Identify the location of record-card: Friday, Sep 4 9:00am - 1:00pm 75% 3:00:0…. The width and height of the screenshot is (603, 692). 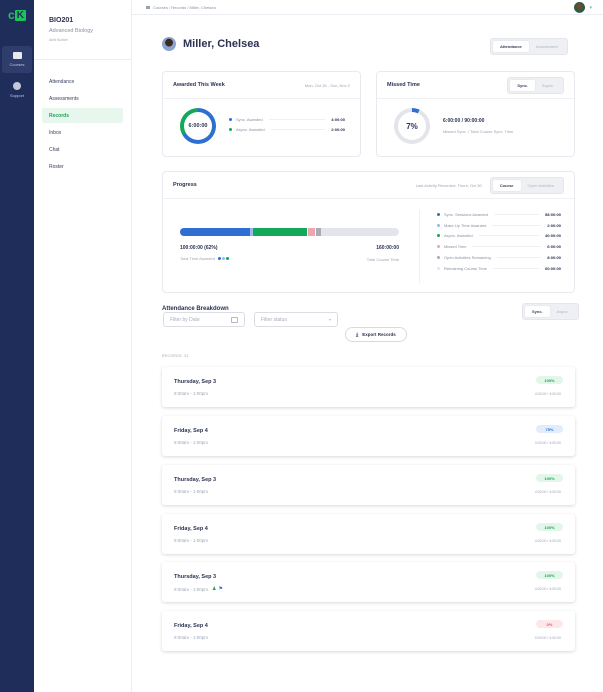
(368, 436).